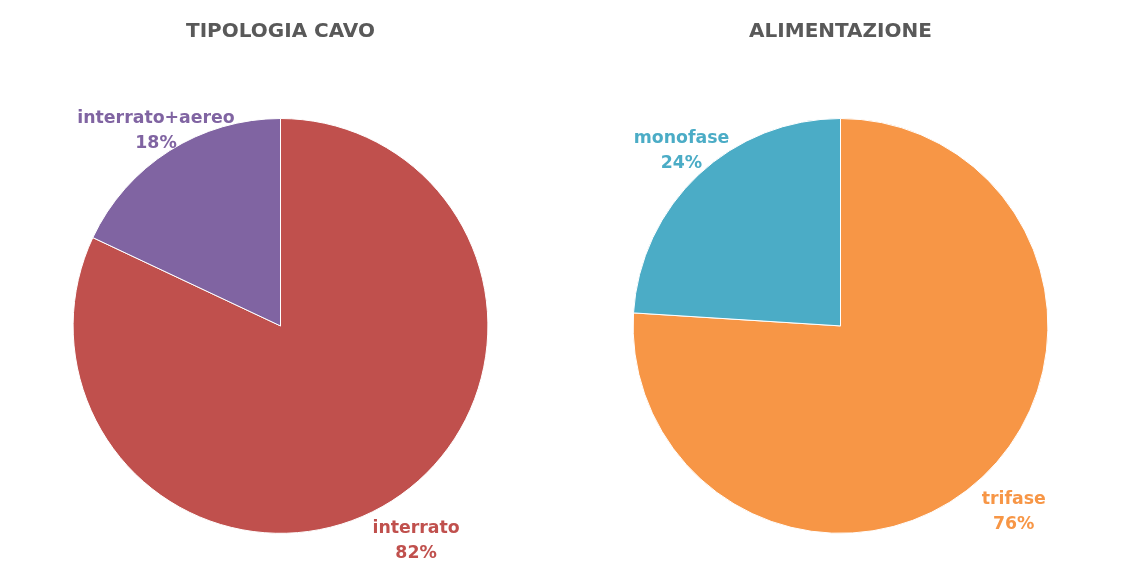 This screenshot has height=572, width=1129. I want to click on data-label: 76%, so click(1013, 522).